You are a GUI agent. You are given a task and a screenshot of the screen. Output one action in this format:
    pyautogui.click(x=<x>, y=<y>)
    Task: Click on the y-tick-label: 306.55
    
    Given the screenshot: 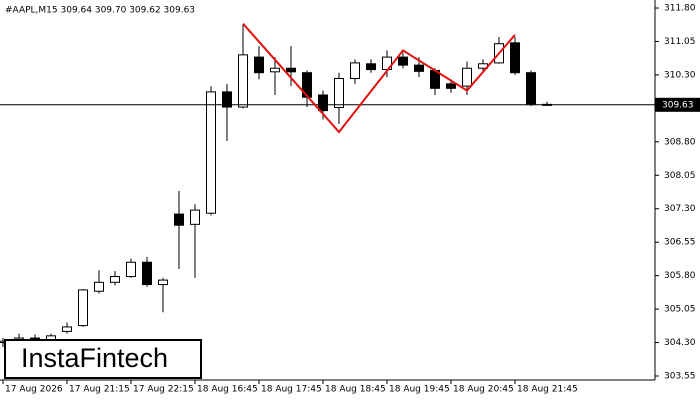 What is the action you would take?
    pyautogui.click(x=680, y=243)
    